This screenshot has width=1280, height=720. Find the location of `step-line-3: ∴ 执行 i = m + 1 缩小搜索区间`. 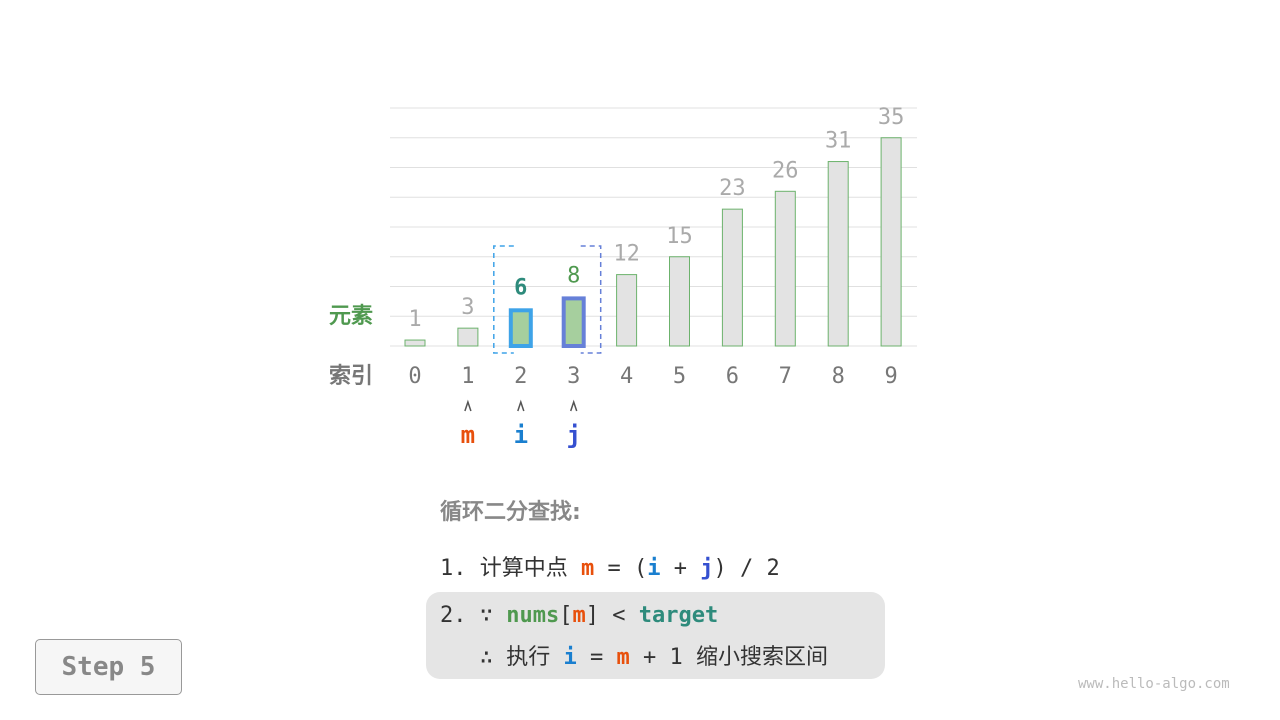

step-line-3: ∴ 执行 i = m + 1 缩小搜索区间 is located at coordinates (654, 657).